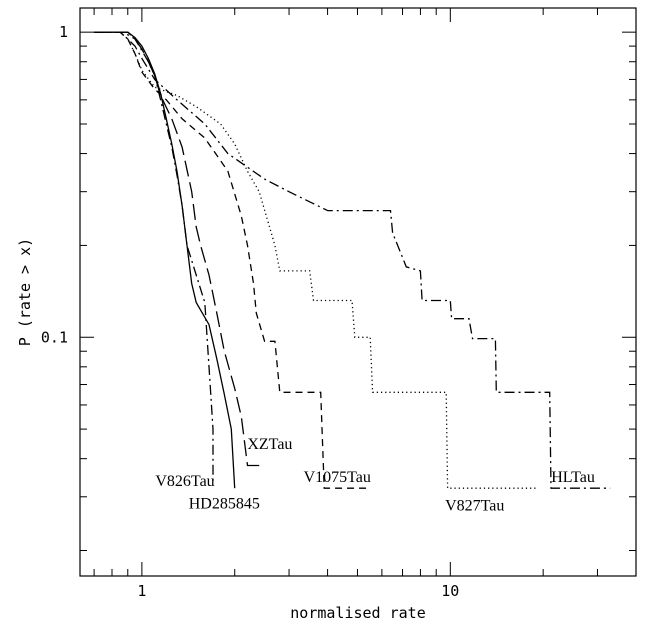 The width and height of the screenshot is (654, 627). Describe the element at coordinates (154, 258) in the screenshot. I see `series-line-v826tau` at that location.